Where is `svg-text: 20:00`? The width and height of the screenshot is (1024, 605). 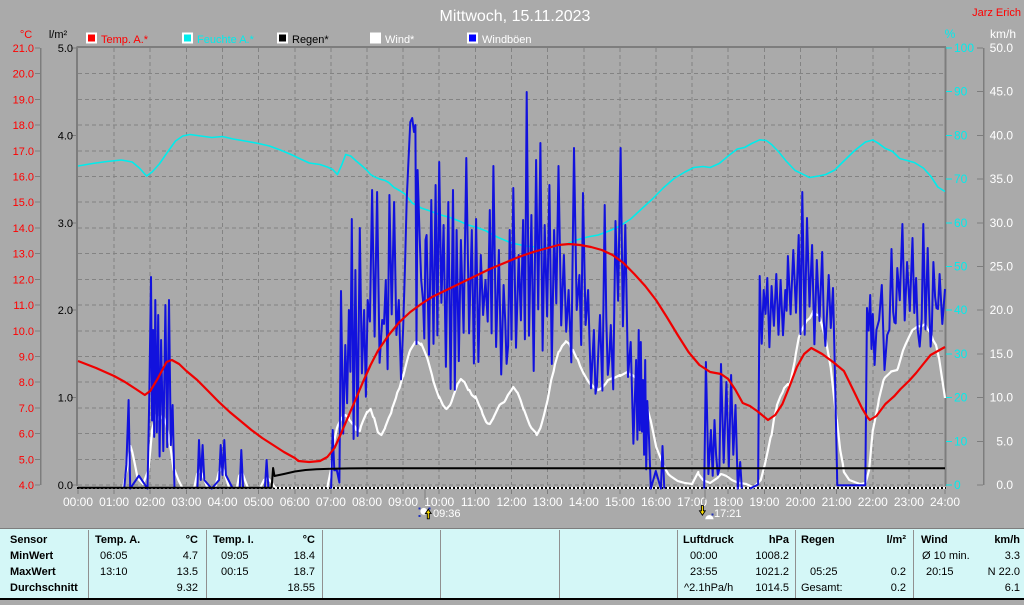 svg-text: 20:00 is located at coordinates (800, 502).